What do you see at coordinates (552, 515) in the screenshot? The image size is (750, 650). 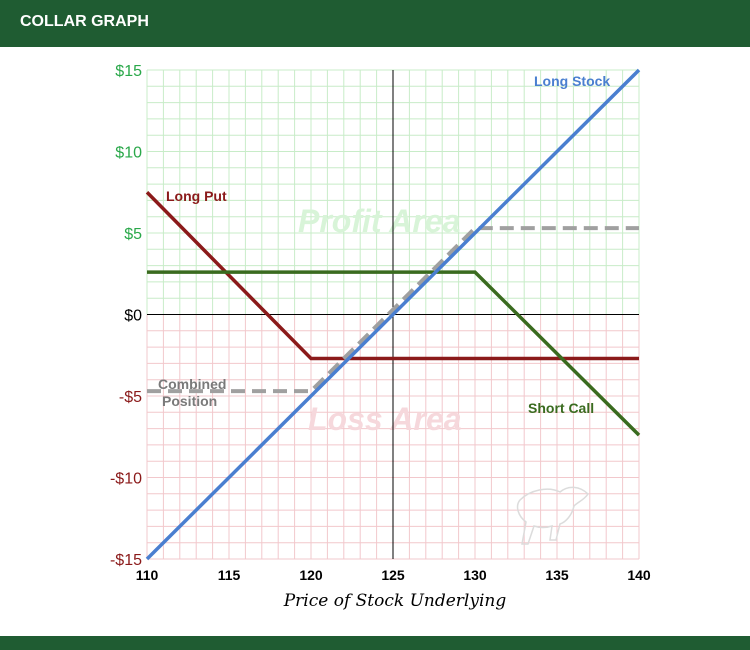 I see `pig-logo-icon` at bounding box center [552, 515].